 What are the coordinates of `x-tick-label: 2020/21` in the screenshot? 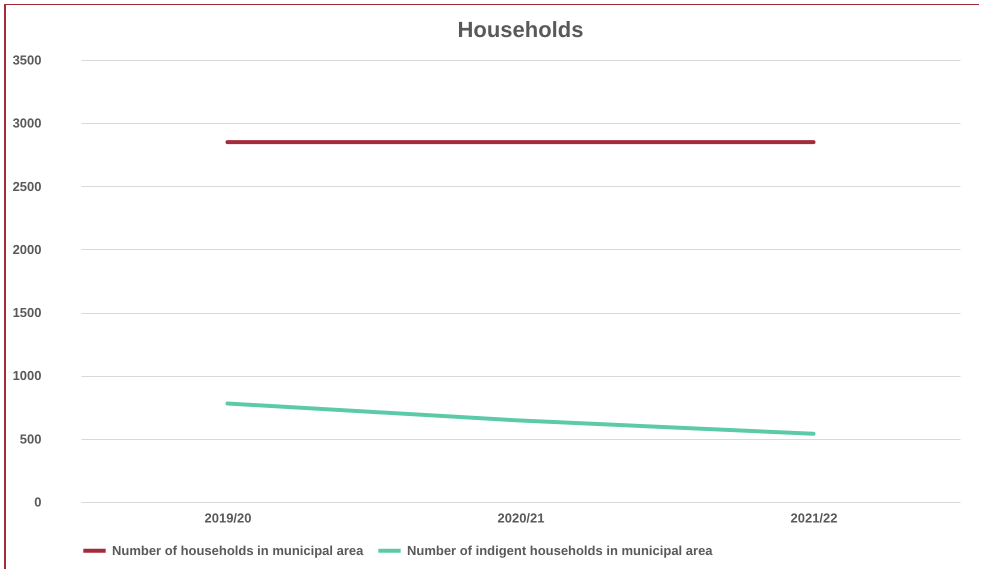 It's located at (521, 518).